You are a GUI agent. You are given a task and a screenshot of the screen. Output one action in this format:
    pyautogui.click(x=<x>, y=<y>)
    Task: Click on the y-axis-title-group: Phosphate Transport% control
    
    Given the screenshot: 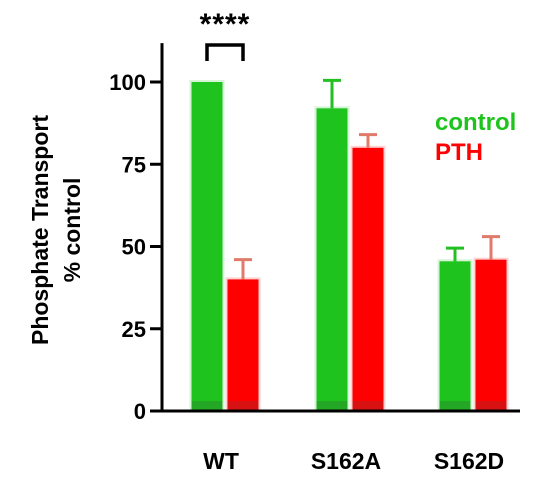 What is the action you would take?
    pyautogui.click(x=56, y=230)
    